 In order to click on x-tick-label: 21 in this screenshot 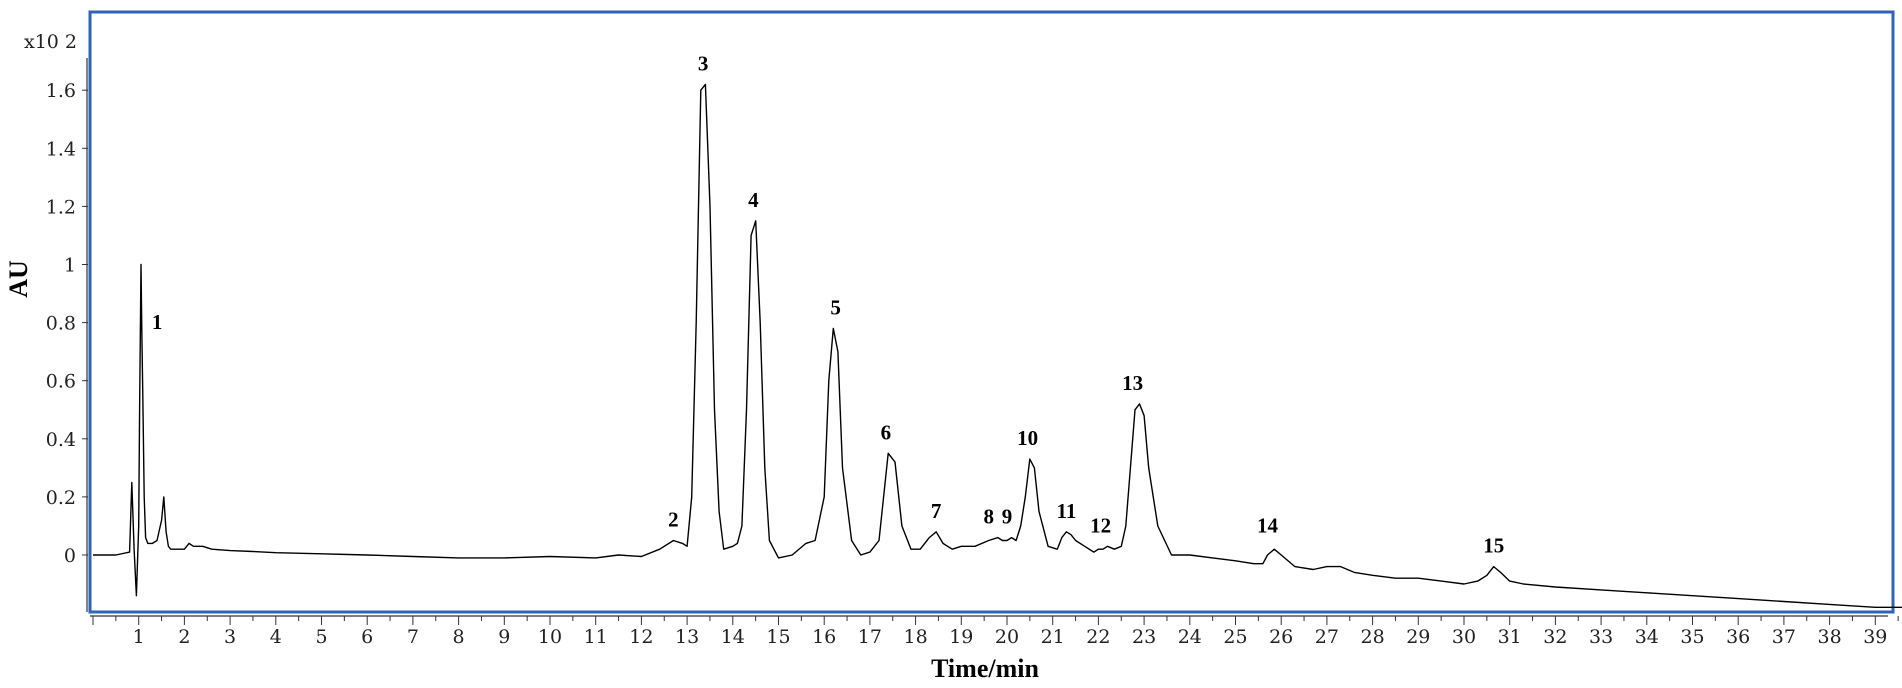, I will do `click(1053, 637)`.